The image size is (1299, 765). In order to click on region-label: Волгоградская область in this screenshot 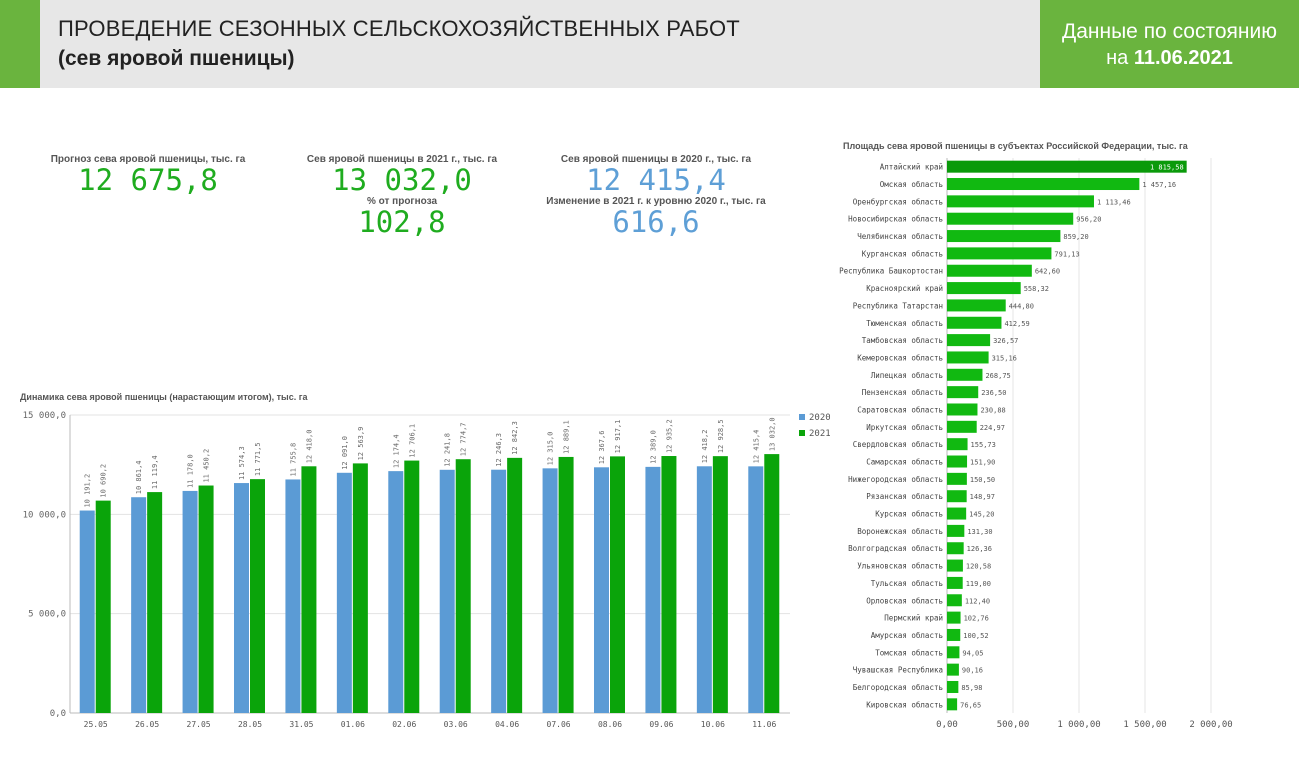, I will do `click(895, 548)`.